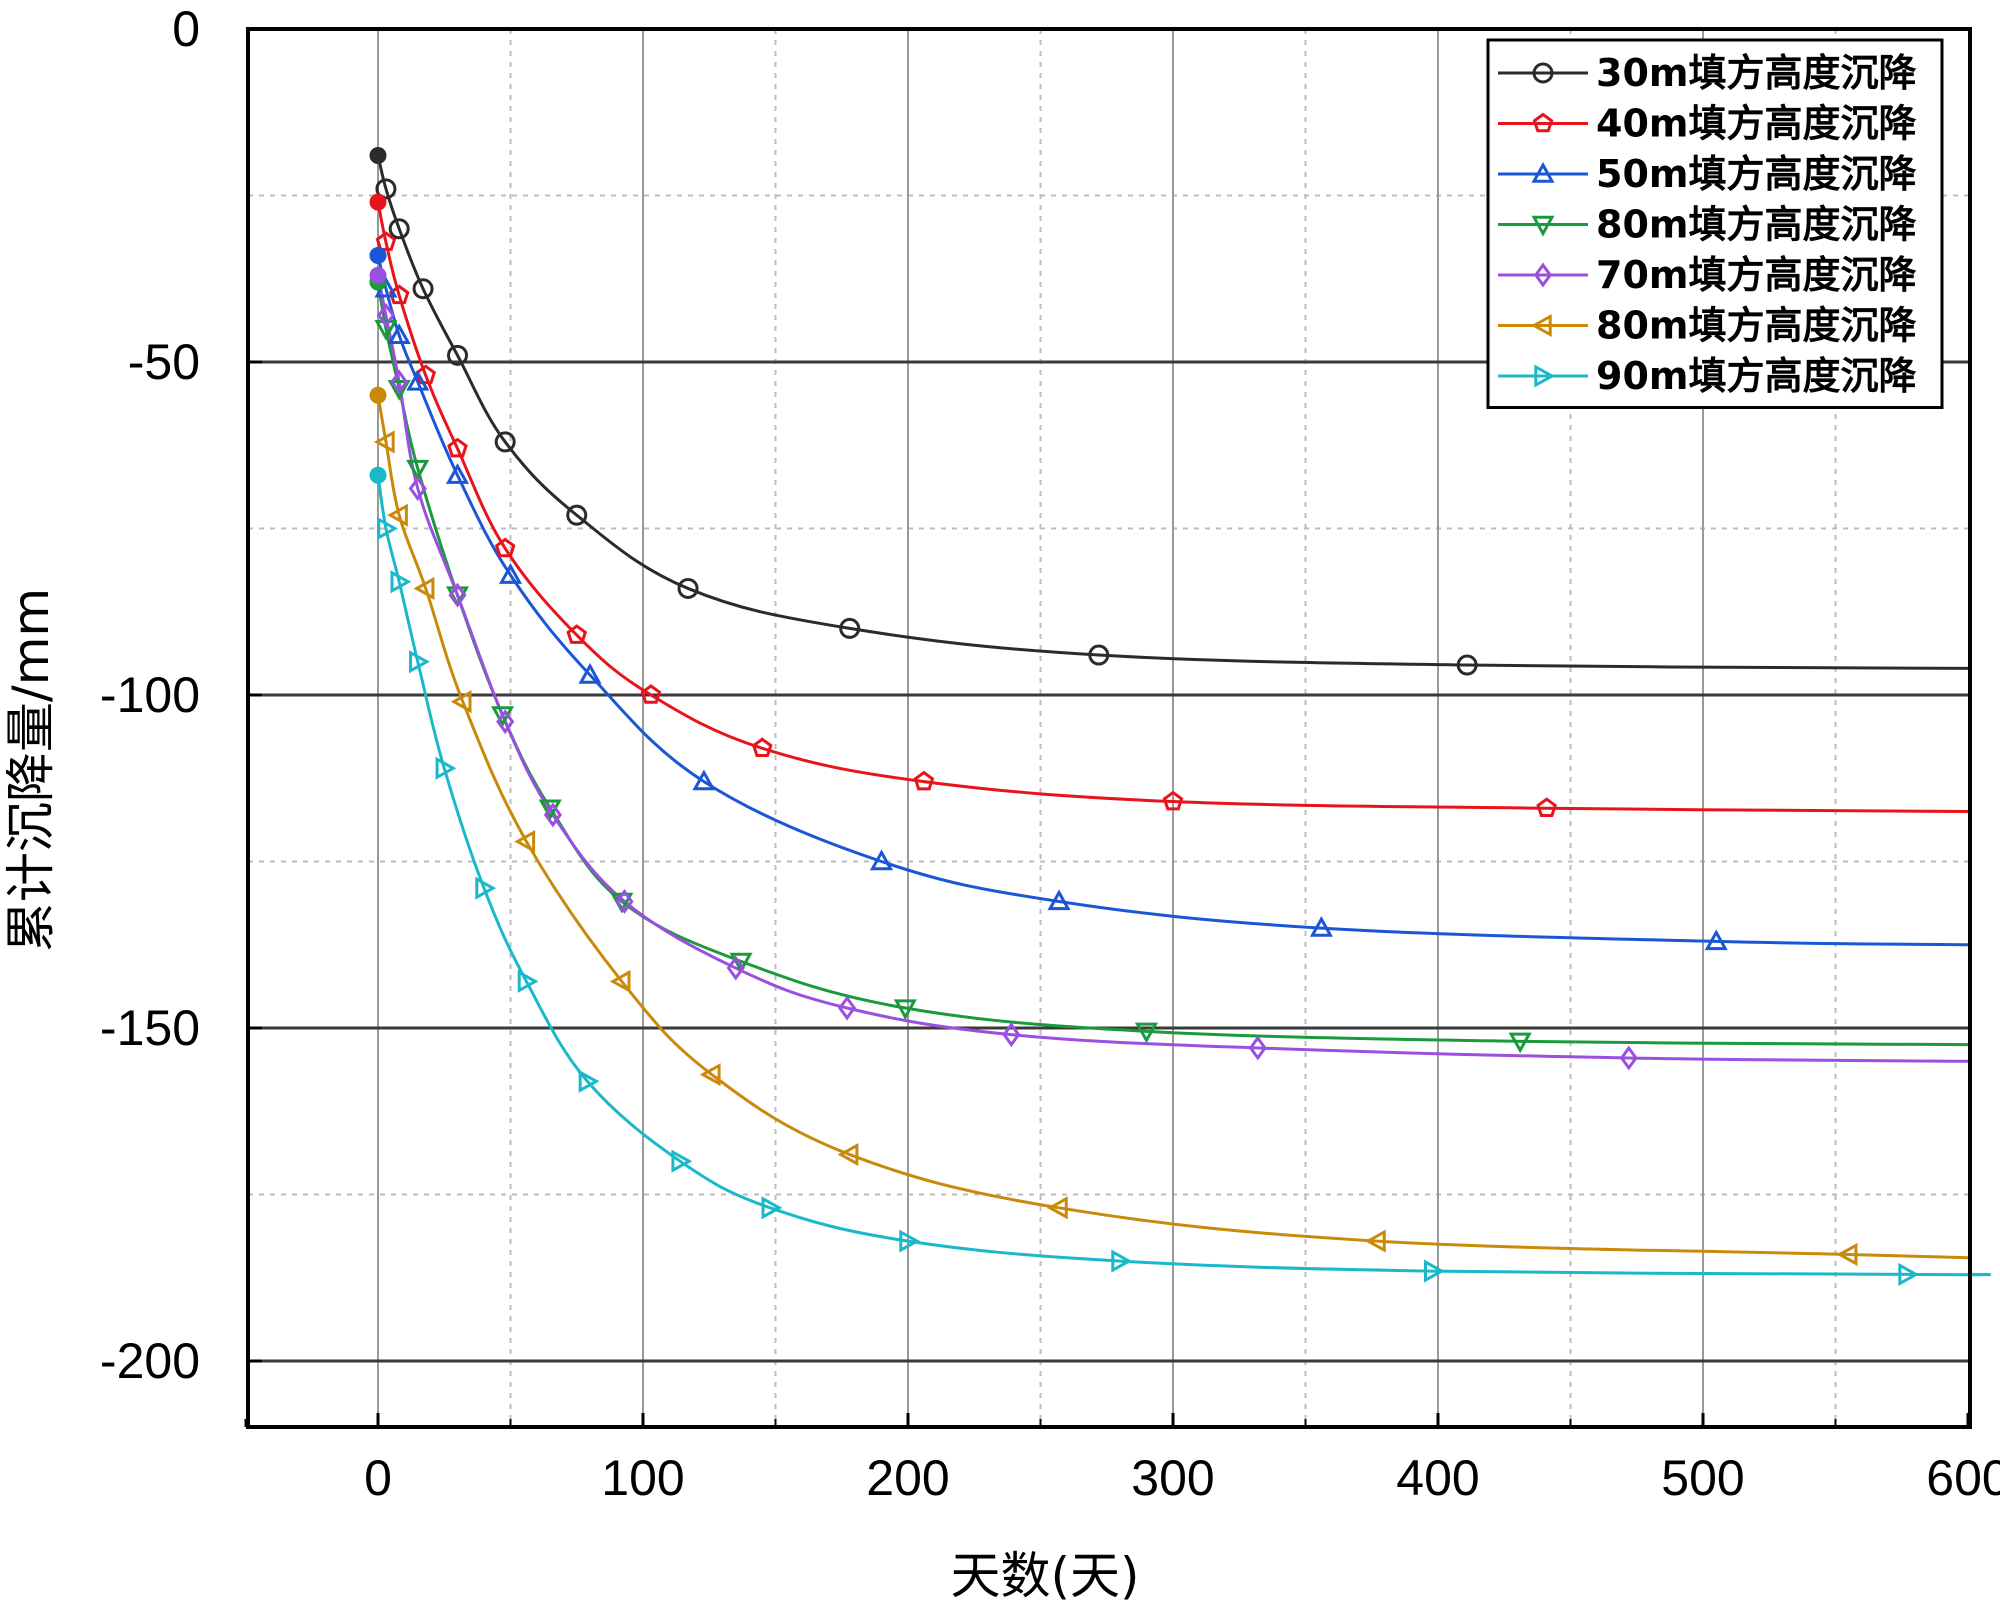  What do you see at coordinates (31, 770) in the screenshot?
I see `y-axis-title: 累计沉降量/mm` at bounding box center [31, 770].